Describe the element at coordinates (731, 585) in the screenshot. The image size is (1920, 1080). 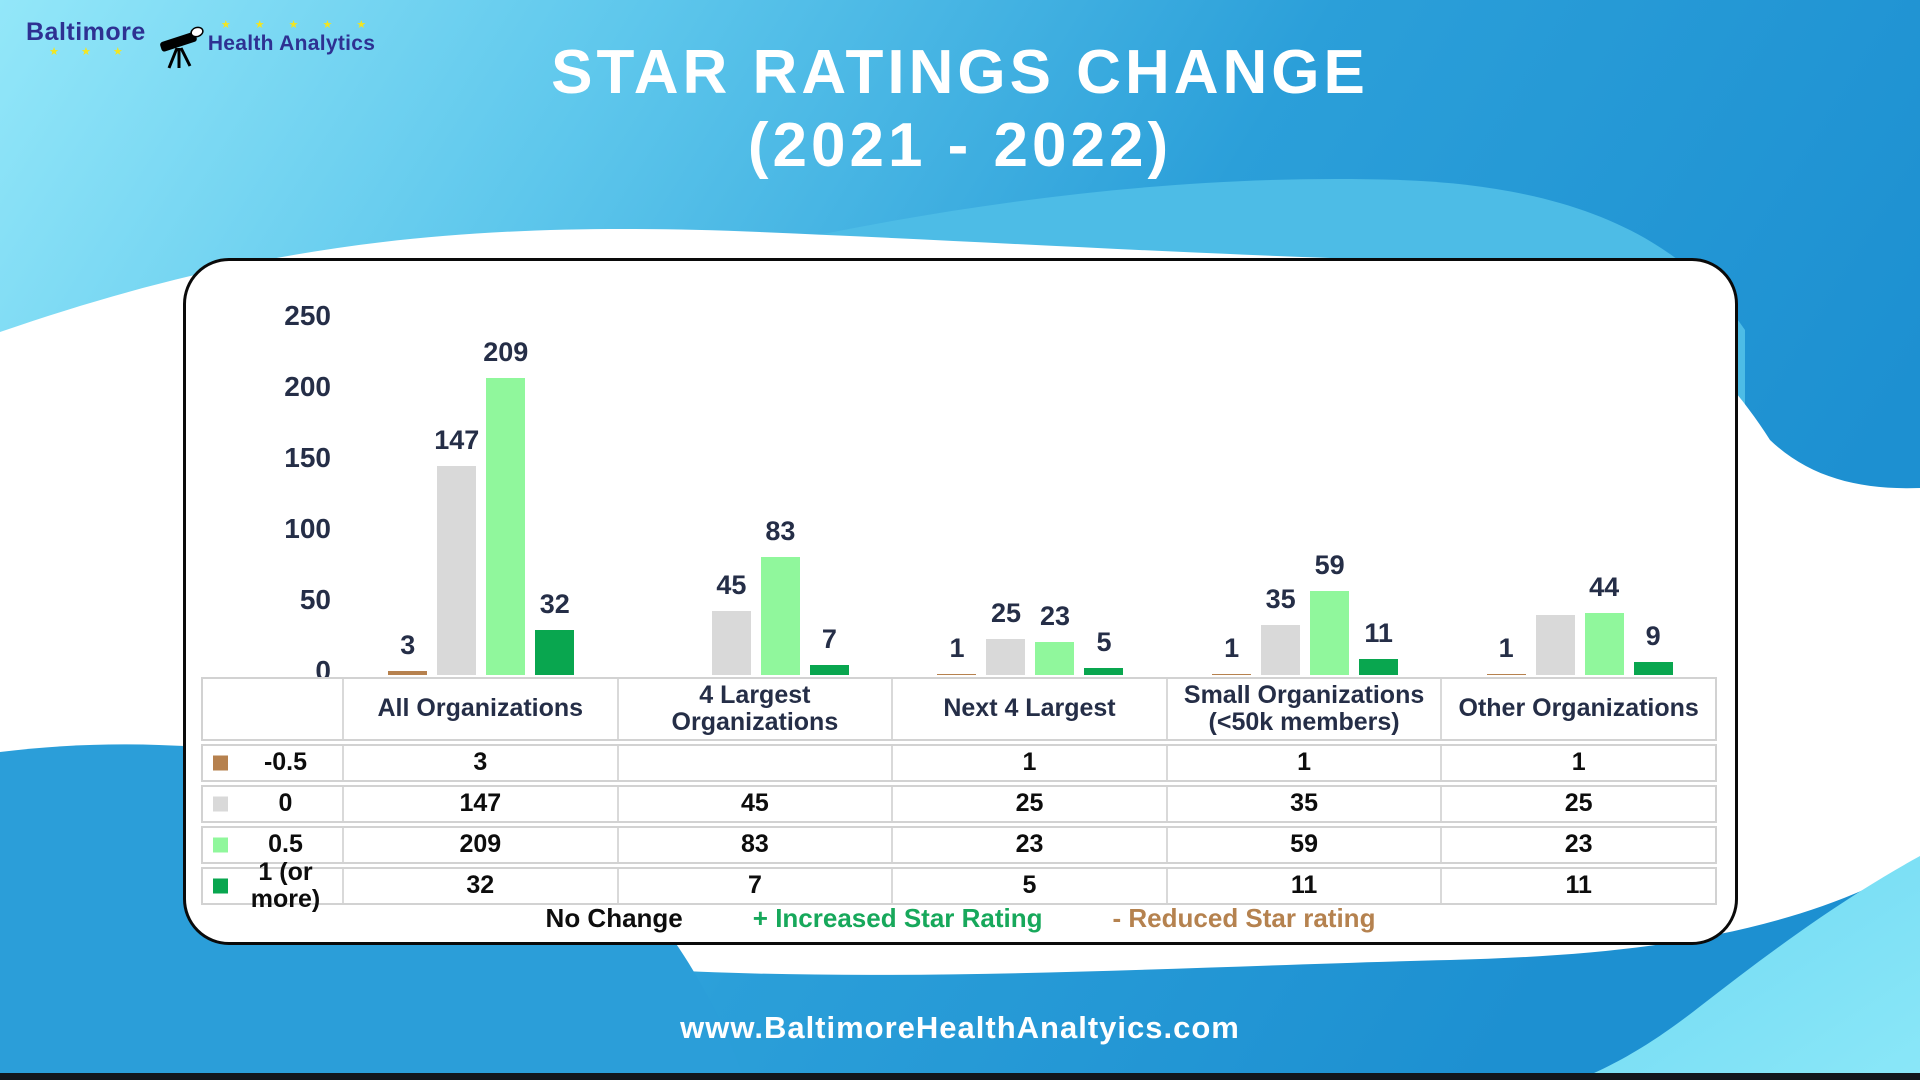
I see `bar-value-label: 45` at that location.